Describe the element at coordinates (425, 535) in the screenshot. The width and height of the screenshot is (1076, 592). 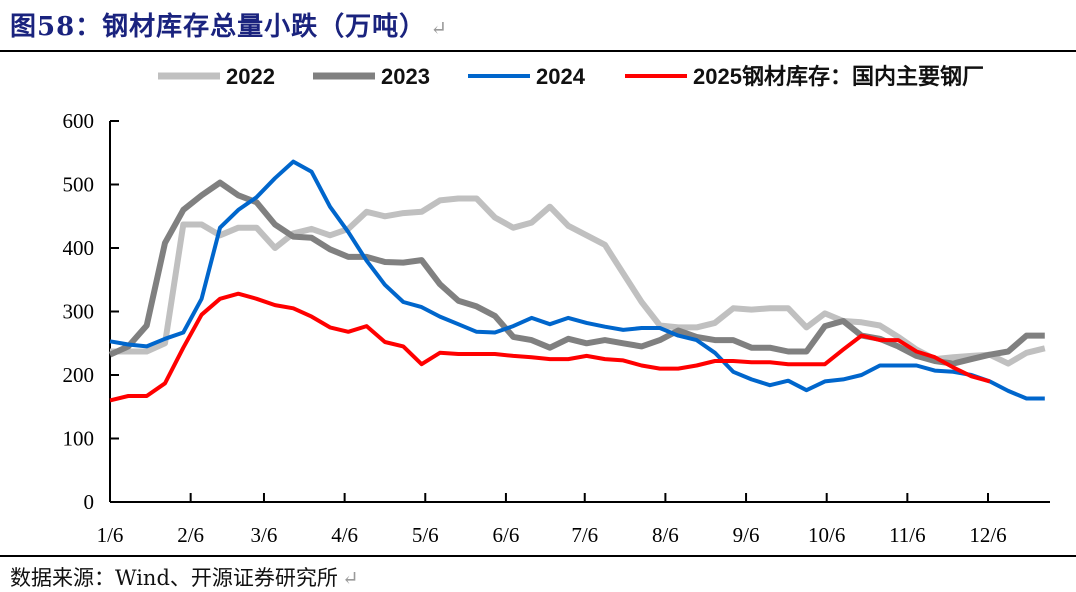
I see `x-tick-label: 5/6` at that location.